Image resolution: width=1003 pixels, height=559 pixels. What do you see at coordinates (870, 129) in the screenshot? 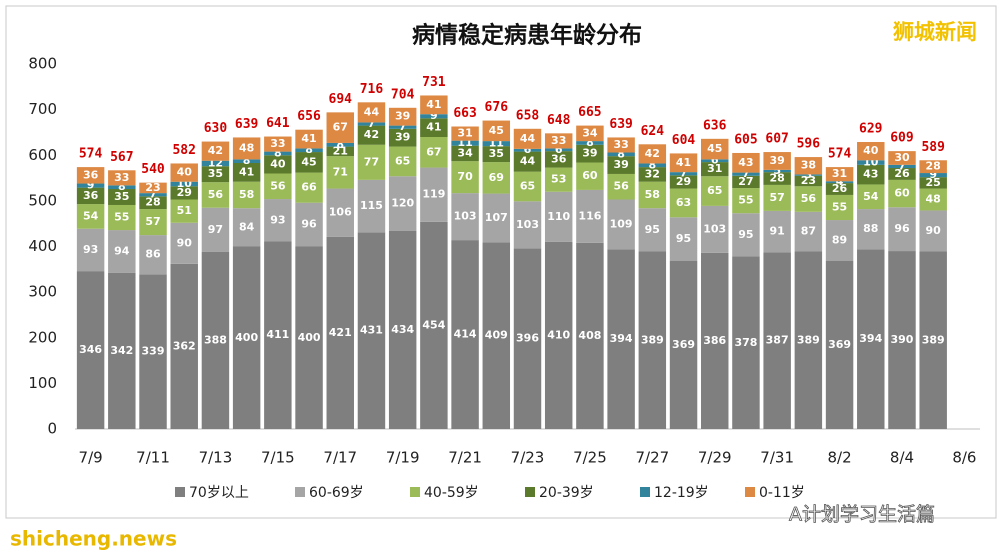
I see `total-label: 629` at bounding box center [870, 129].